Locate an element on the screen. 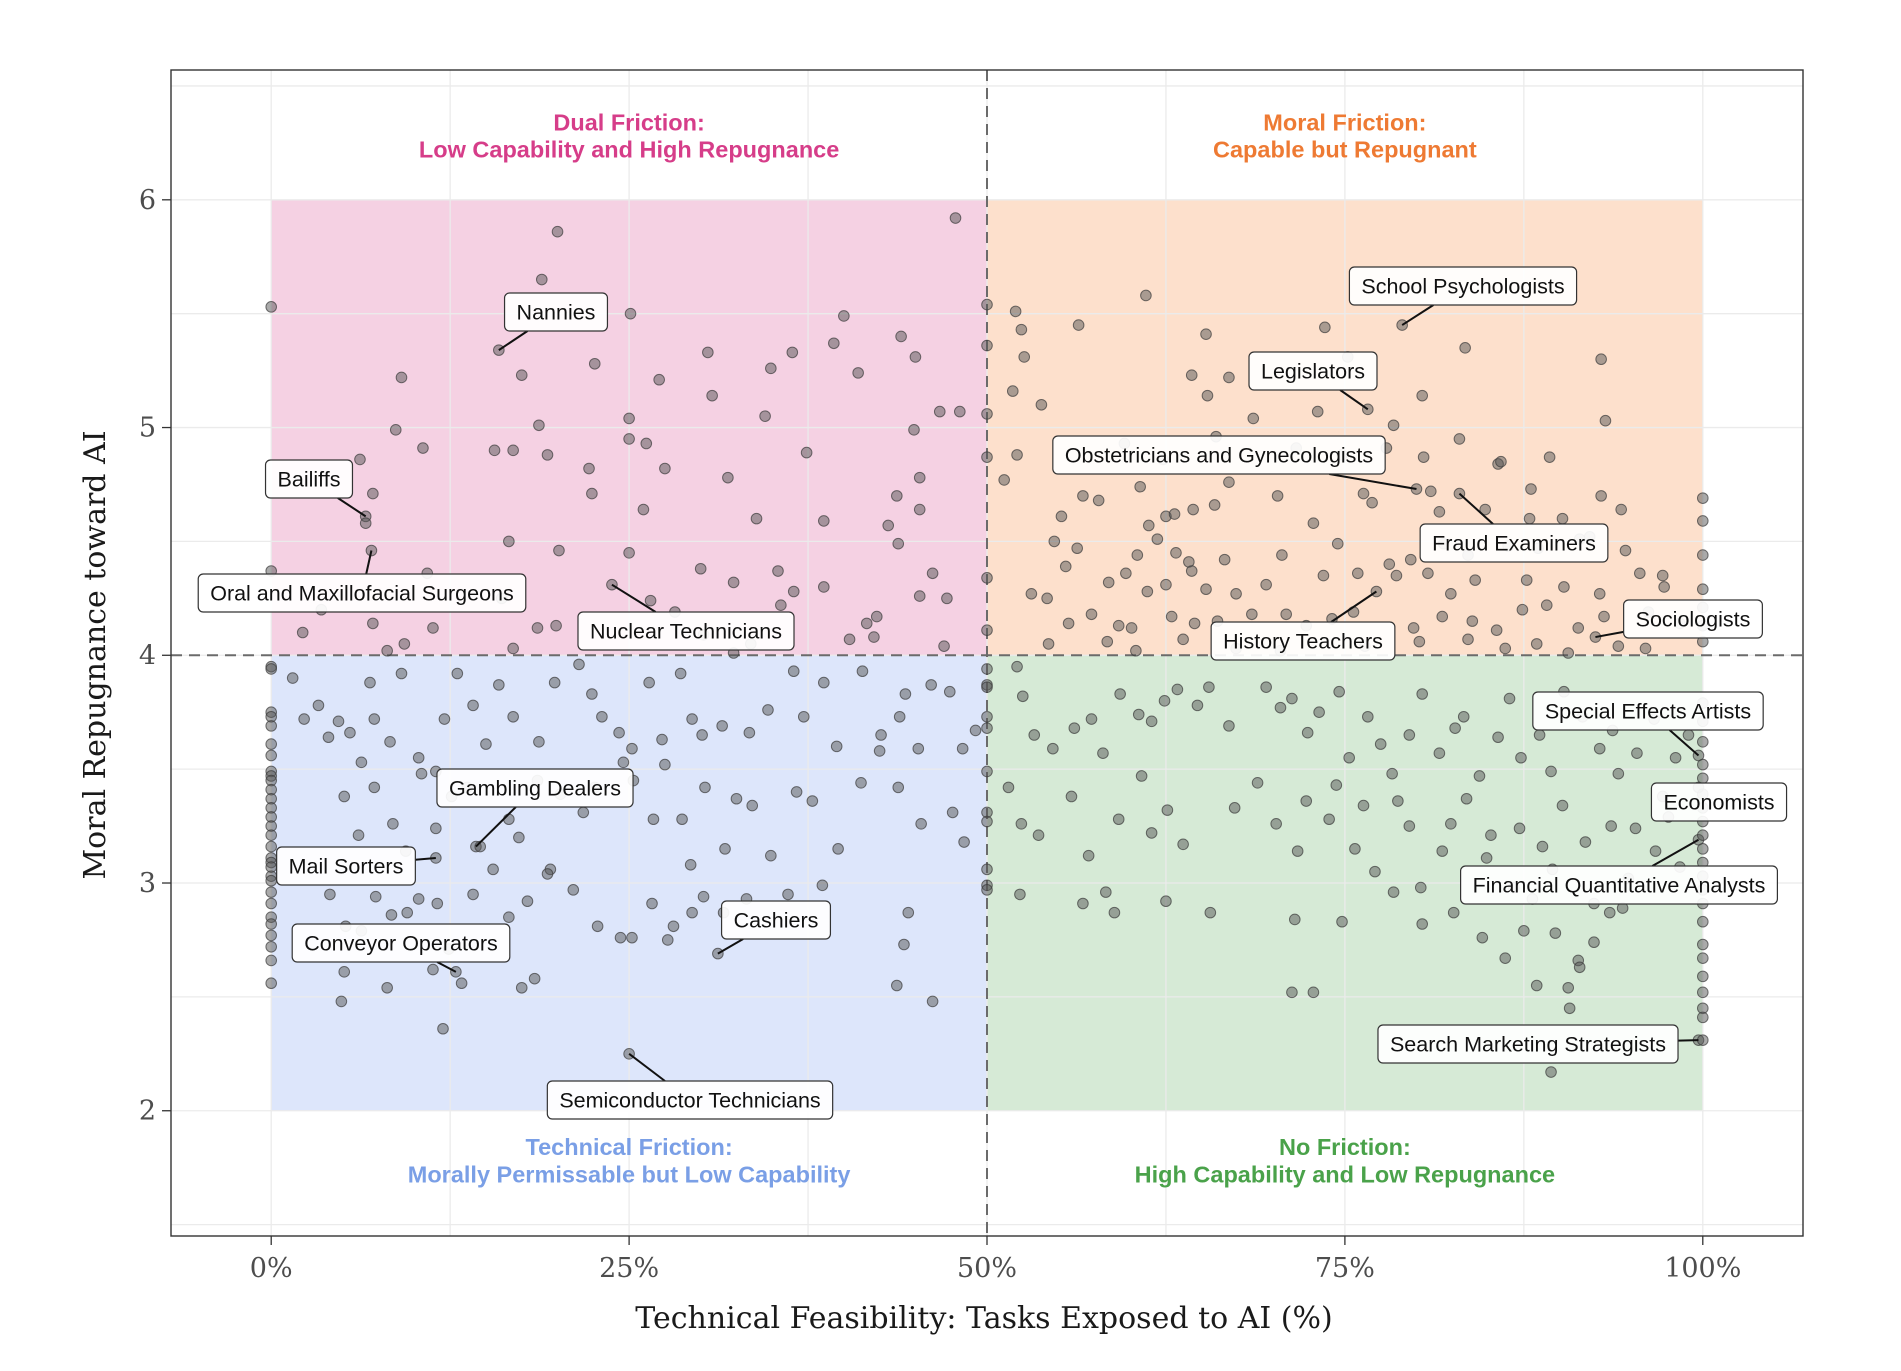  label-text: Conveyor Operators is located at coordinates (401, 944).